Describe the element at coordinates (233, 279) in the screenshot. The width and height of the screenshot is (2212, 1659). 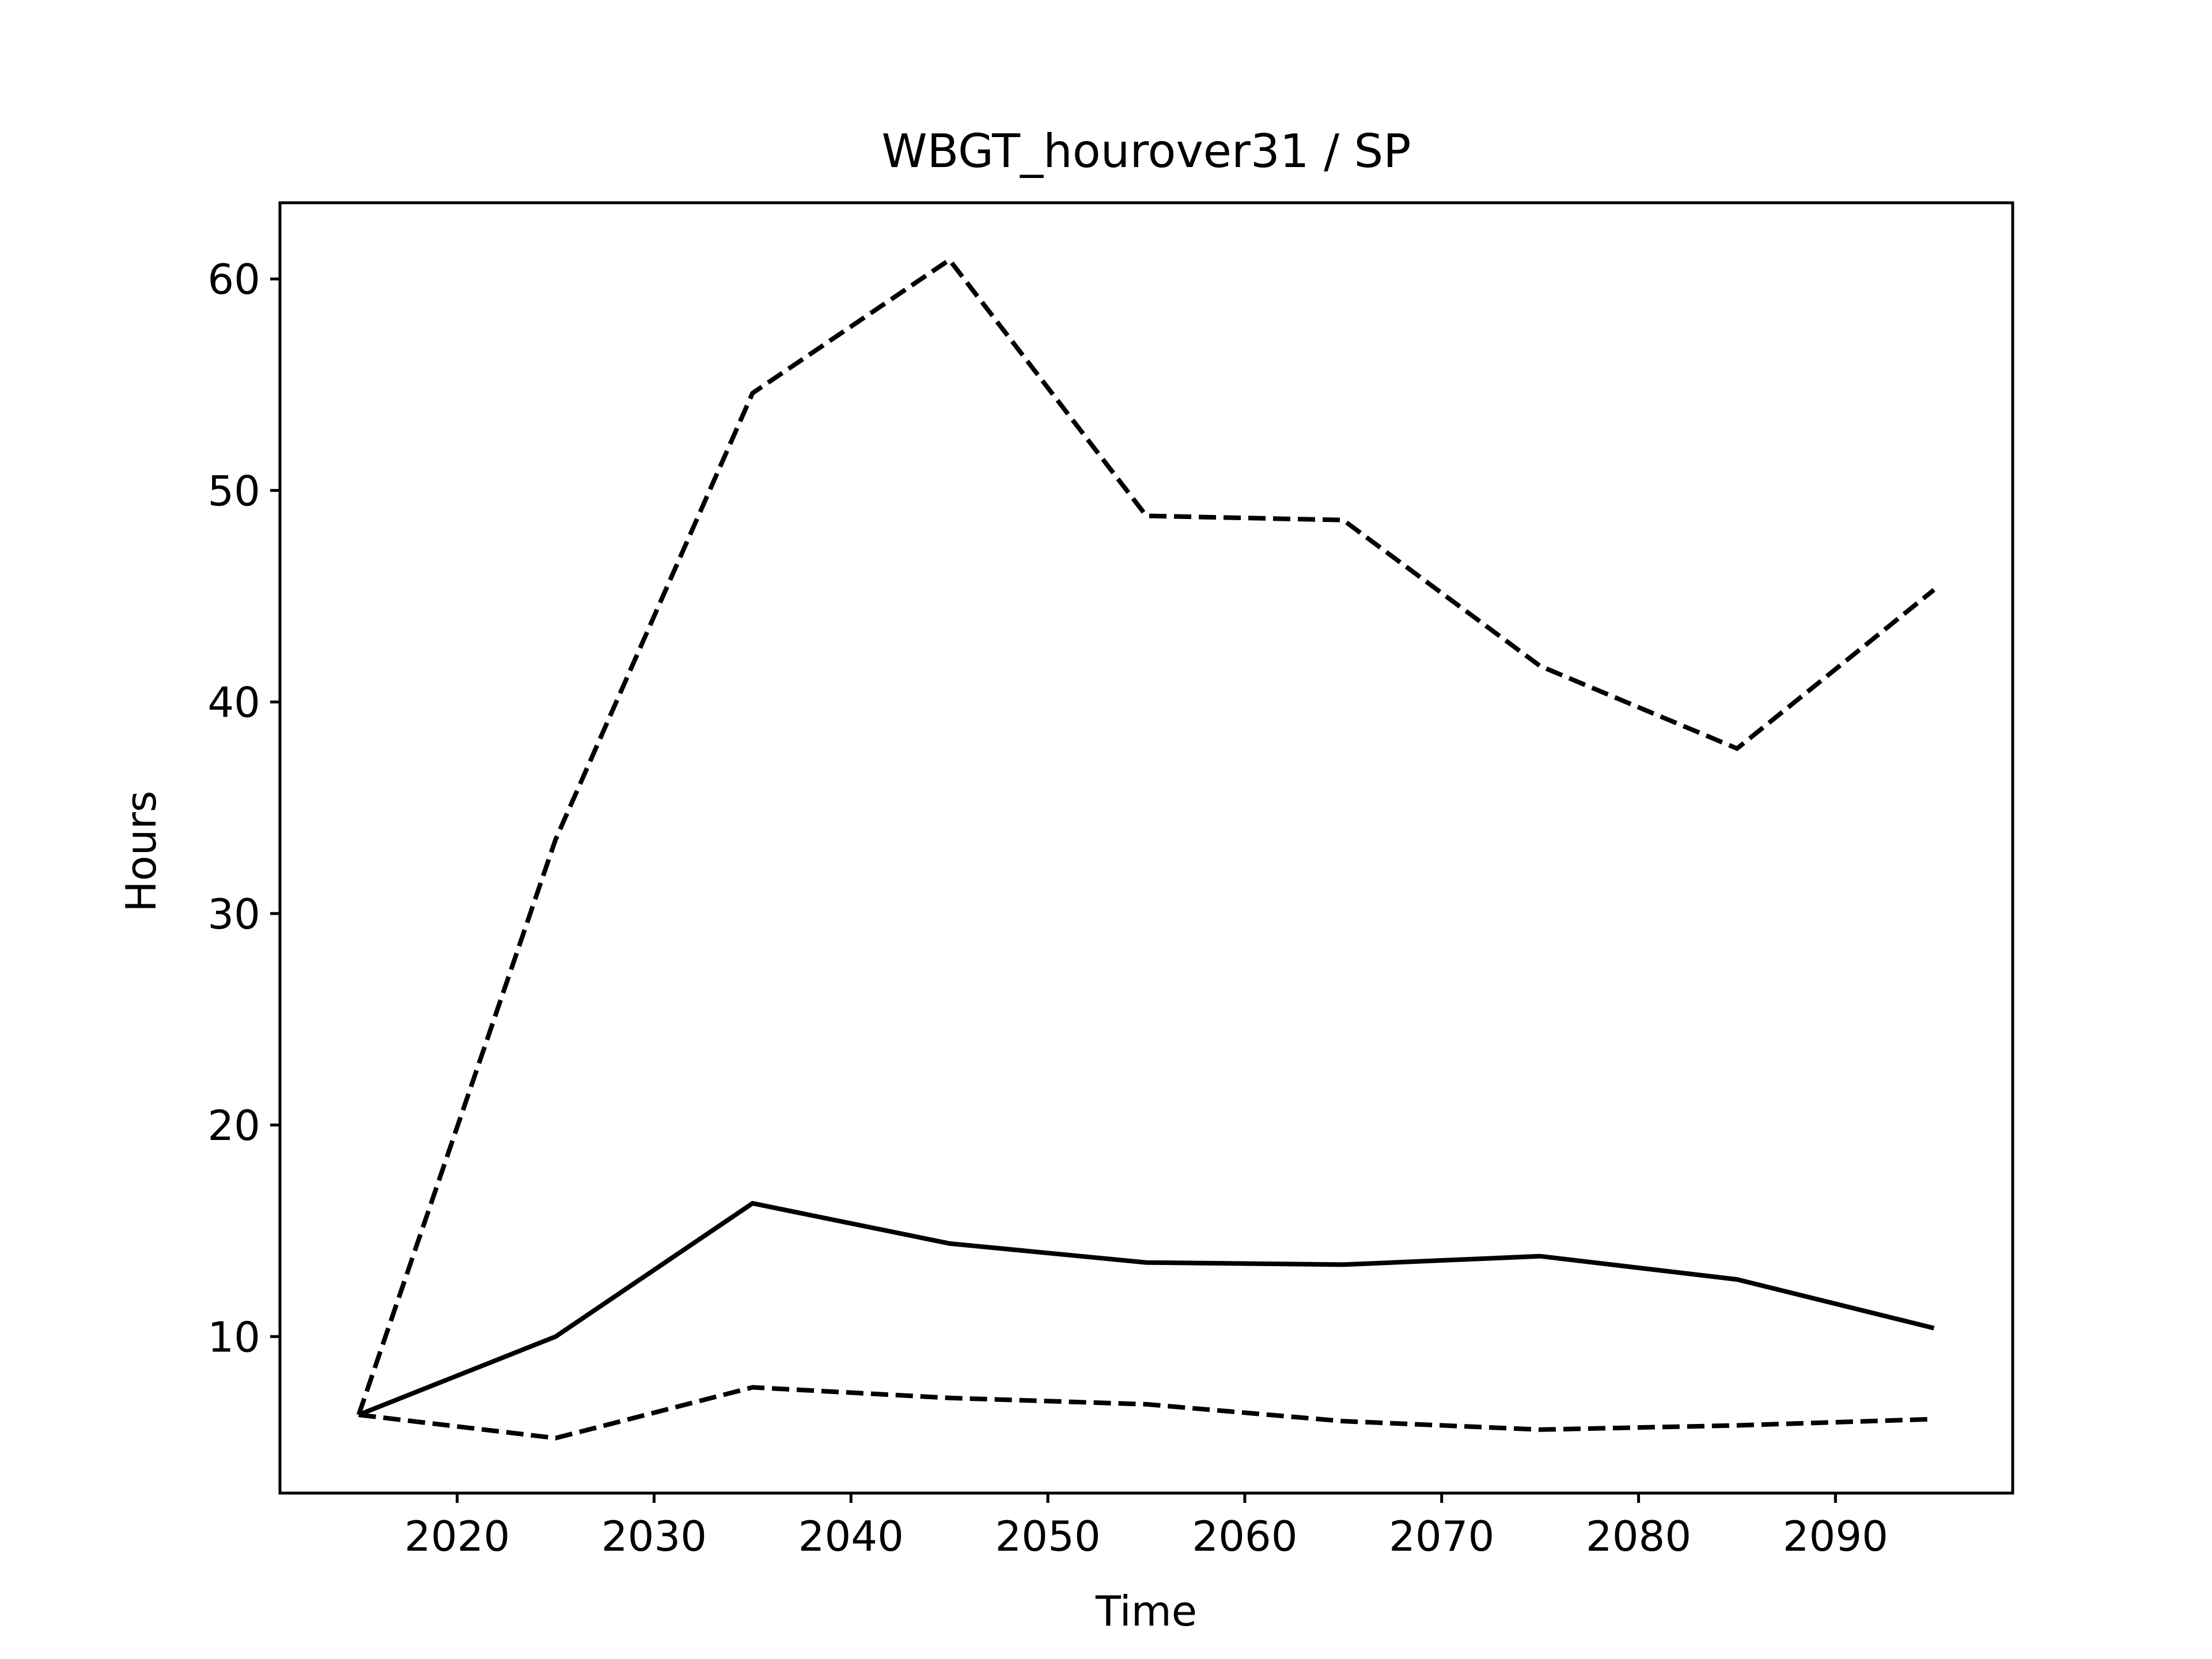
I see `y-tick-label: 60` at that location.